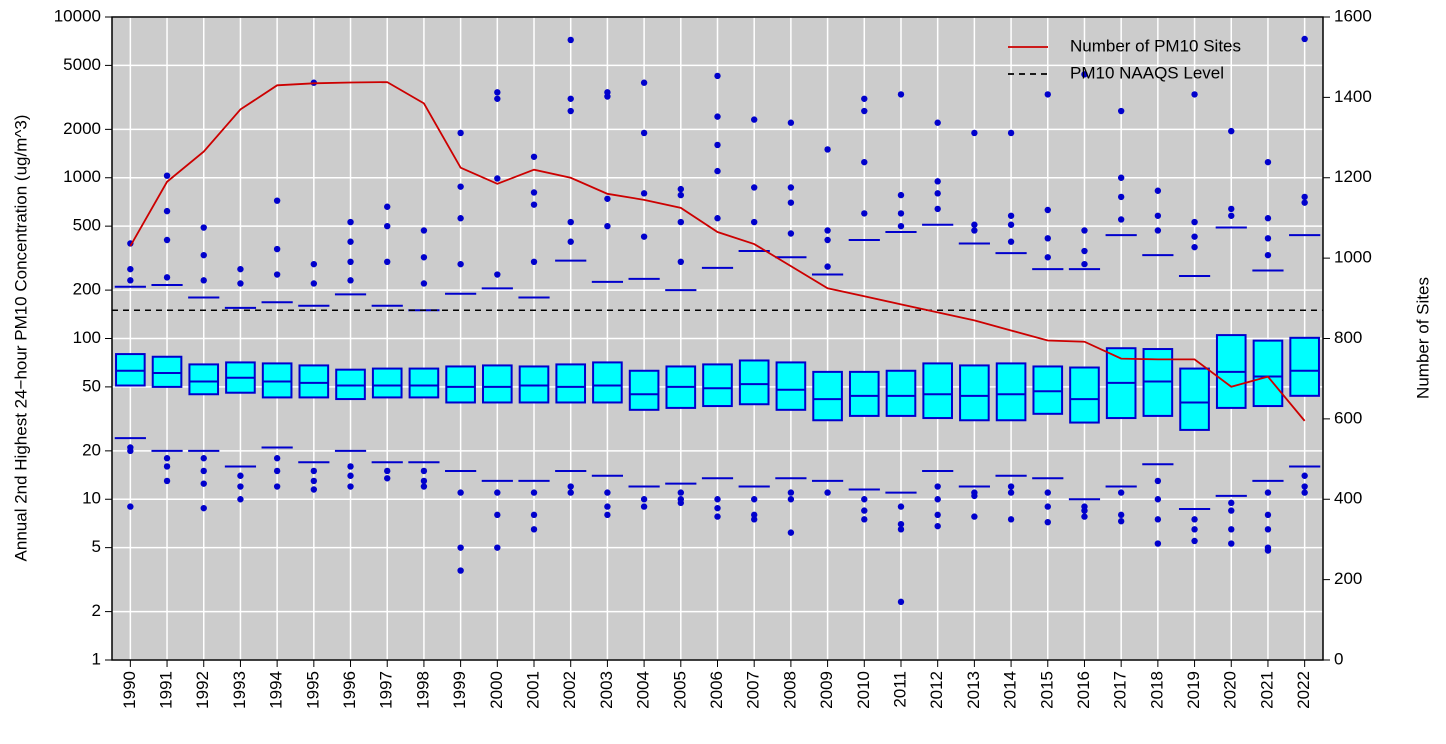  Describe the element at coordinates (569, 690) in the screenshot. I see `x-tick-label: 2002` at that location.